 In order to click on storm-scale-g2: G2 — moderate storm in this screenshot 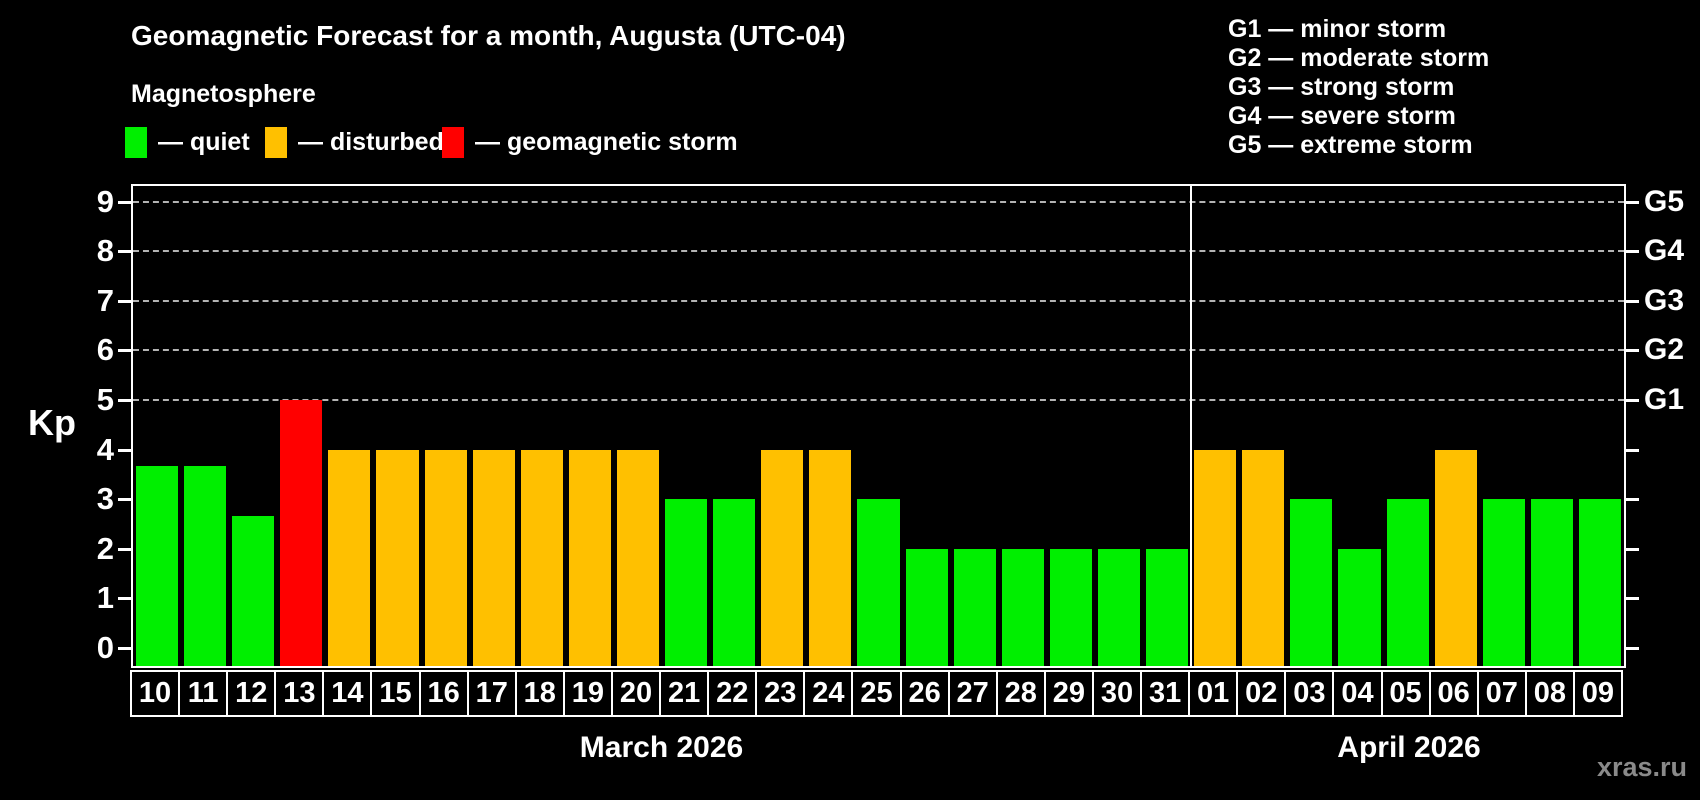, I will do `click(1359, 58)`.